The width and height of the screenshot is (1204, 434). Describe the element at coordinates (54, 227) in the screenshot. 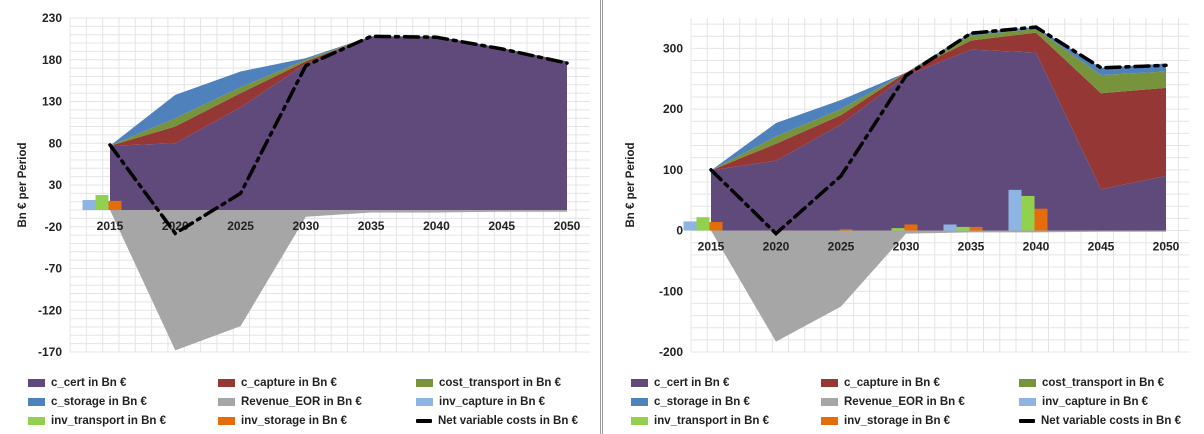

I see `y-tick-label: -20` at that location.